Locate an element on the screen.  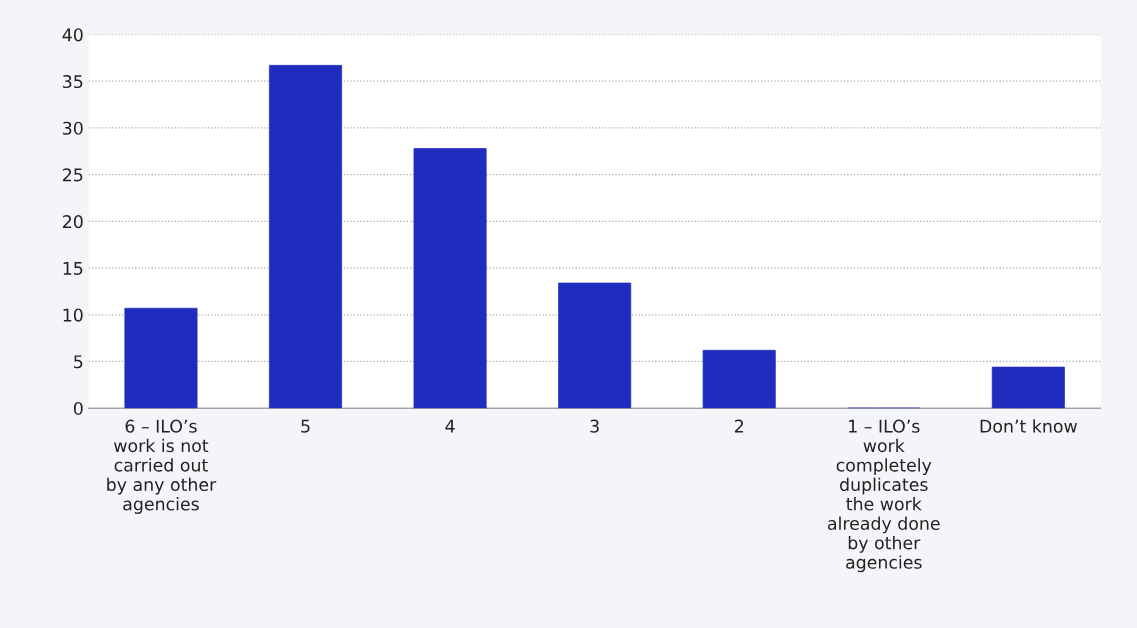
x-tick-label: 4 is located at coordinates (450, 426).